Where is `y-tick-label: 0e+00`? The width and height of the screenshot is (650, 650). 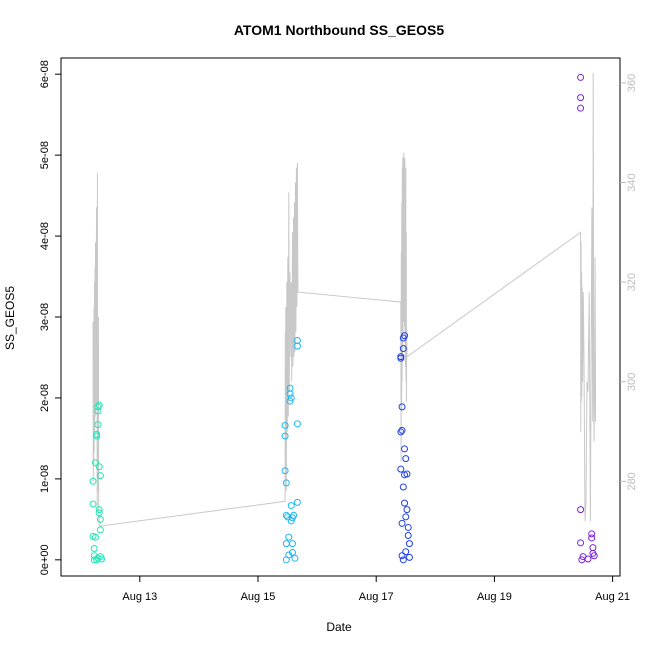 y-tick-label: 0e+00 is located at coordinates (45, 559).